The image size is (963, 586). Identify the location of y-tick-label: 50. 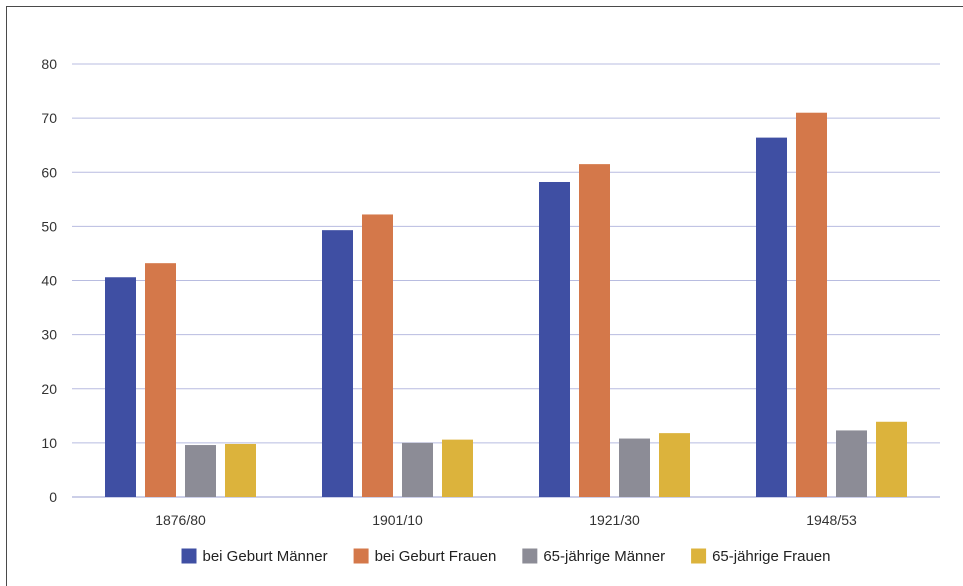
(49, 226).